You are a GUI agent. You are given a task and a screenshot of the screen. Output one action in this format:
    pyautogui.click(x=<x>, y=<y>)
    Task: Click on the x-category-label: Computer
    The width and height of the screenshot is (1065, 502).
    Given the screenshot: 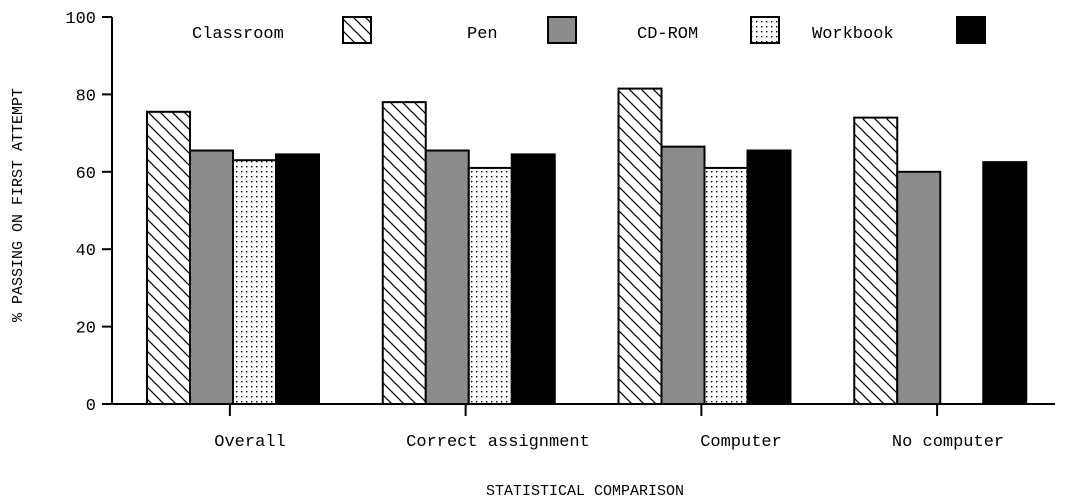 What is the action you would take?
    pyautogui.click(x=741, y=442)
    